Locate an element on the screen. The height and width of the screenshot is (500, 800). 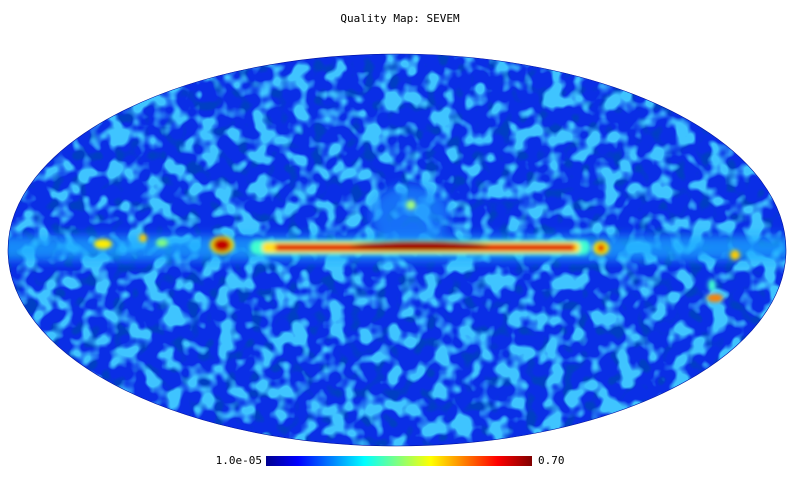
map-title: Quality Map: SEVEM is located at coordinates (400, 18).